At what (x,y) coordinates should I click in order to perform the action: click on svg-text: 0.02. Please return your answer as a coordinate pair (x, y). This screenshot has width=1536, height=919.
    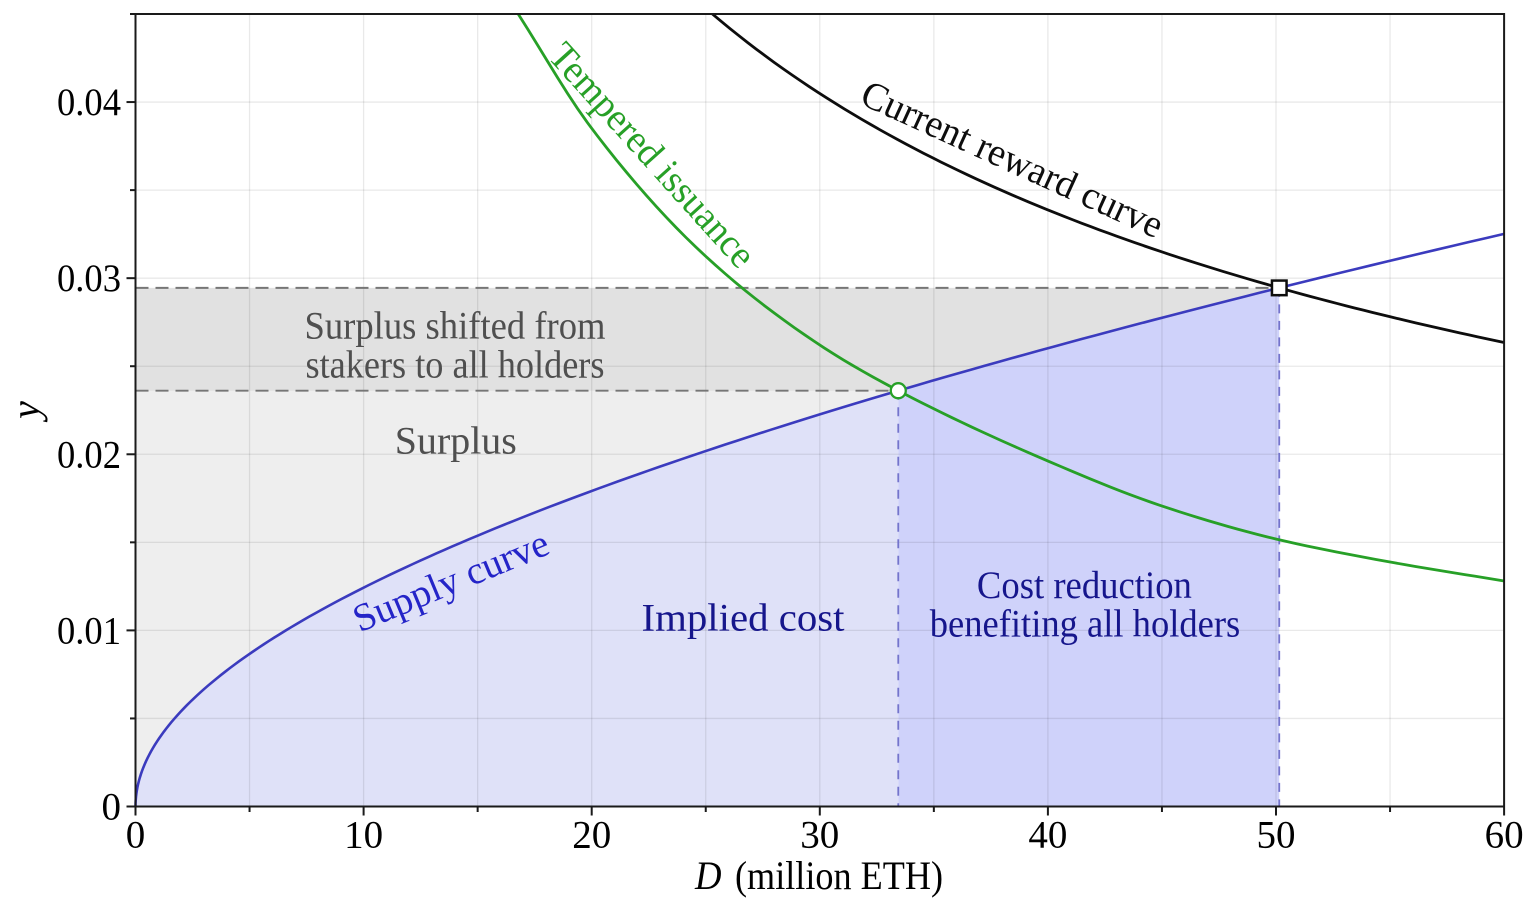
    Looking at the image, I should click on (89, 454).